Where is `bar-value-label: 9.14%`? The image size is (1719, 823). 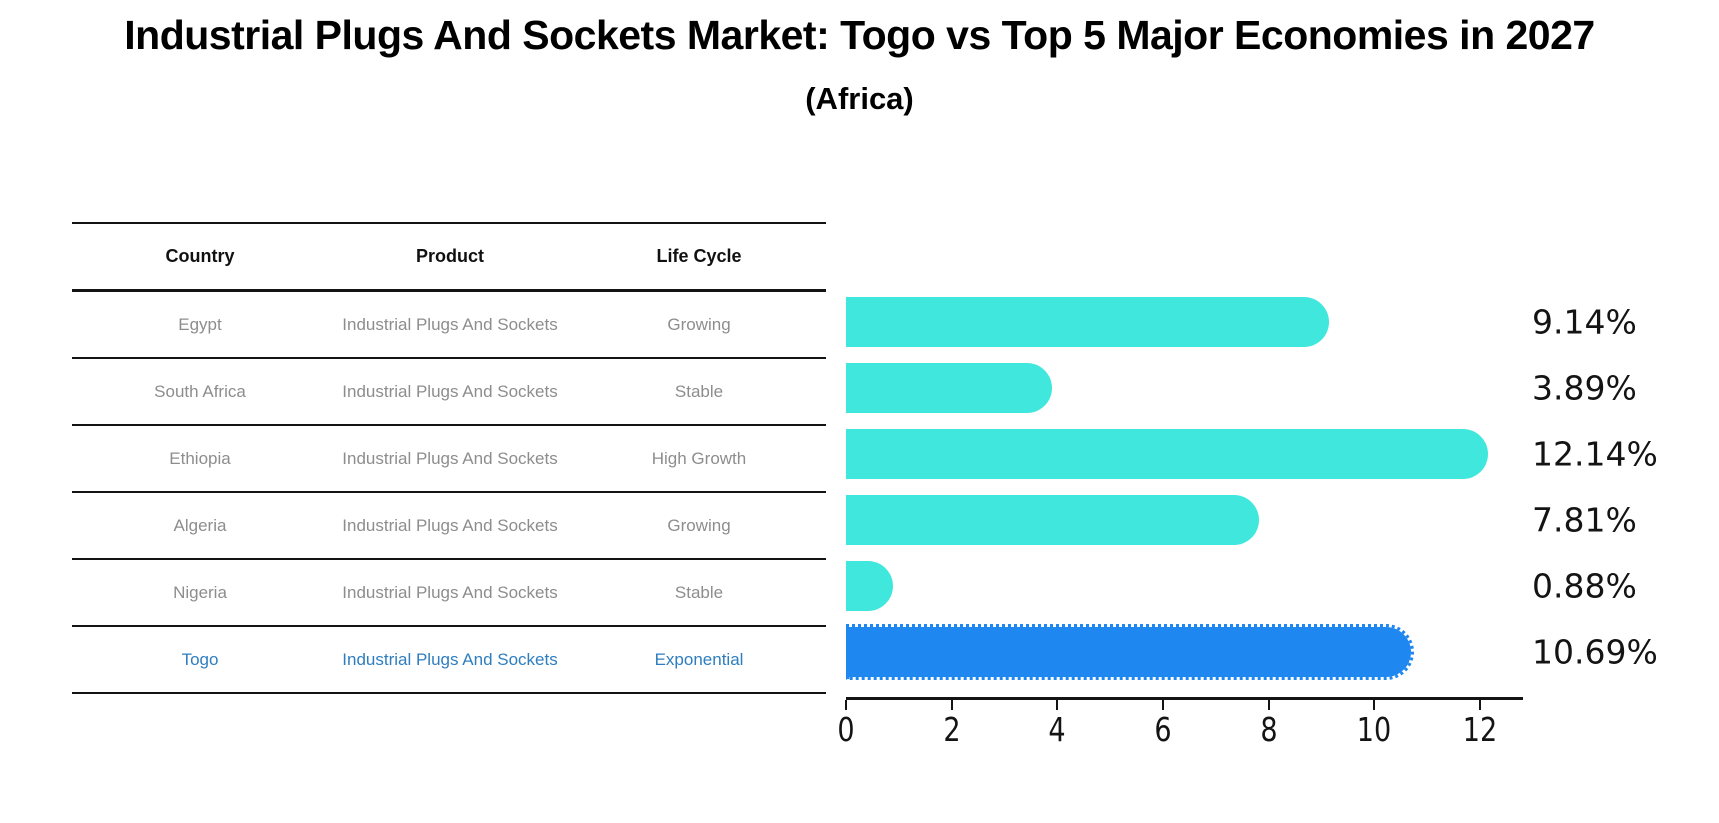
bar-value-label: 9.14% is located at coordinates (1584, 322).